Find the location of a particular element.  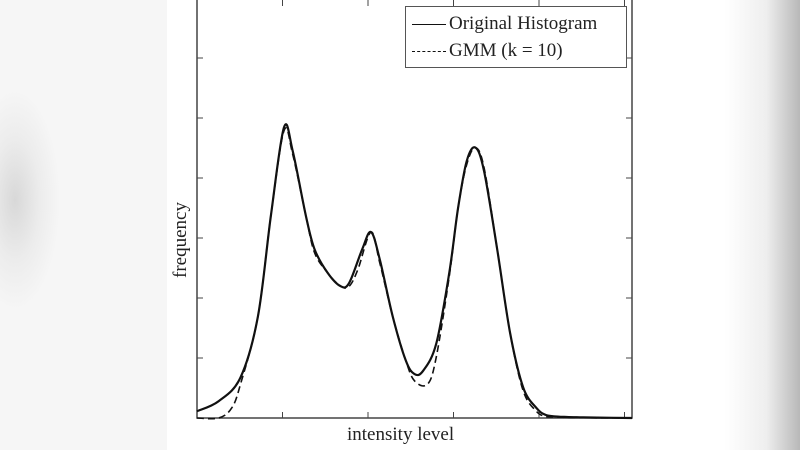

y-axis-label: frequency is located at coordinates (180, 240).